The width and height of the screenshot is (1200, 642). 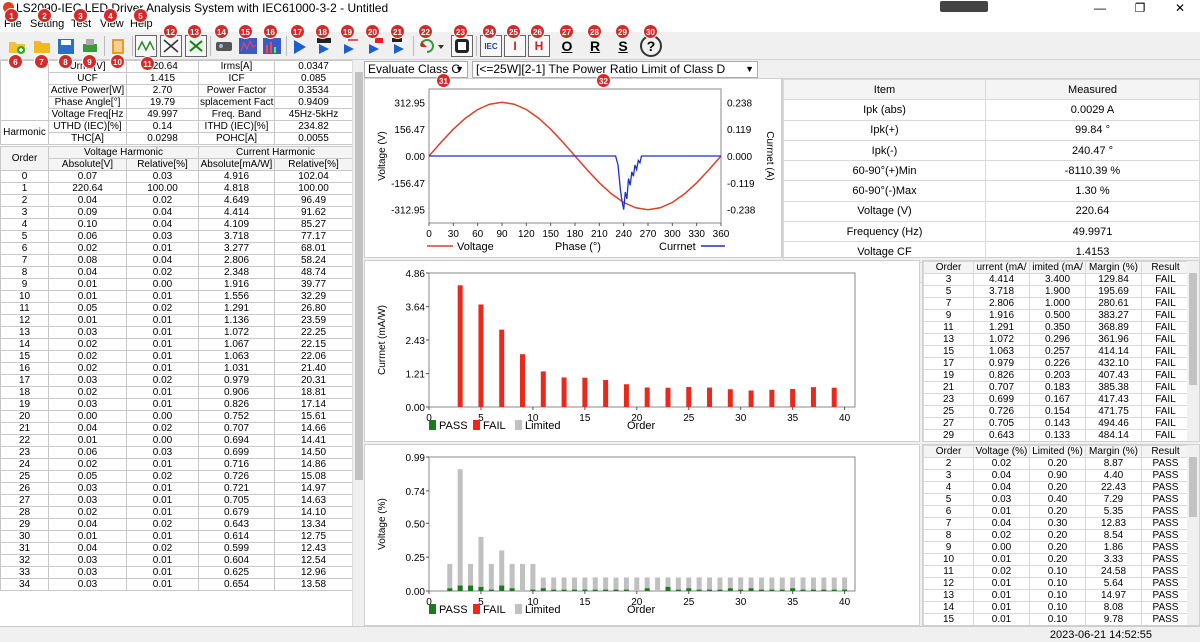 What do you see at coordinates (177, 200) in the screenshot?
I see `table-row: 2 0.04 0.02 4.649 96.49` at bounding box center [177, 200].